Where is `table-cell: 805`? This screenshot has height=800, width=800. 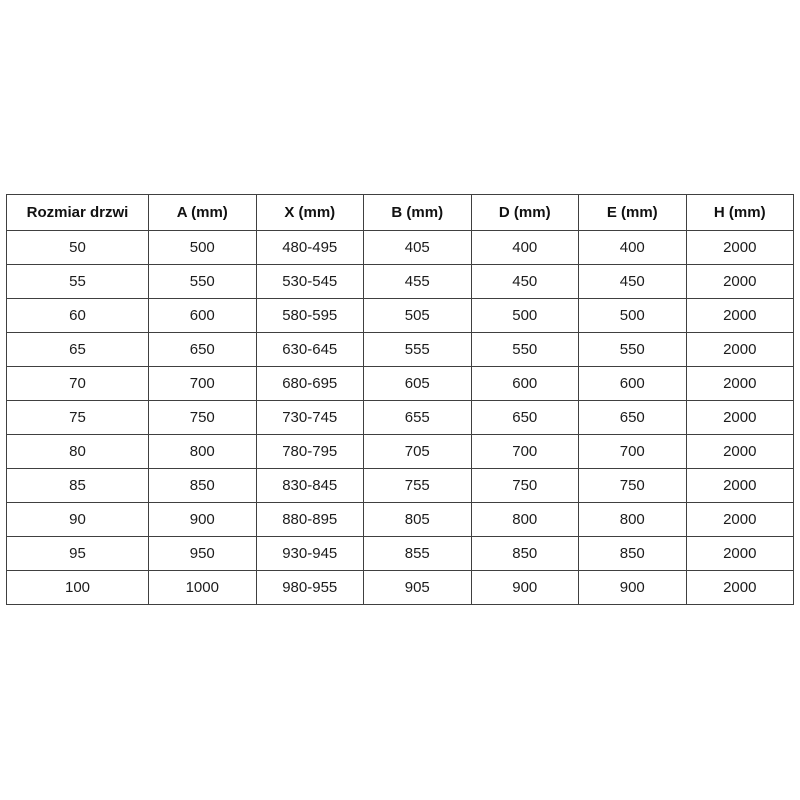
table-cell: 805 is located at coordinates (417, 519).